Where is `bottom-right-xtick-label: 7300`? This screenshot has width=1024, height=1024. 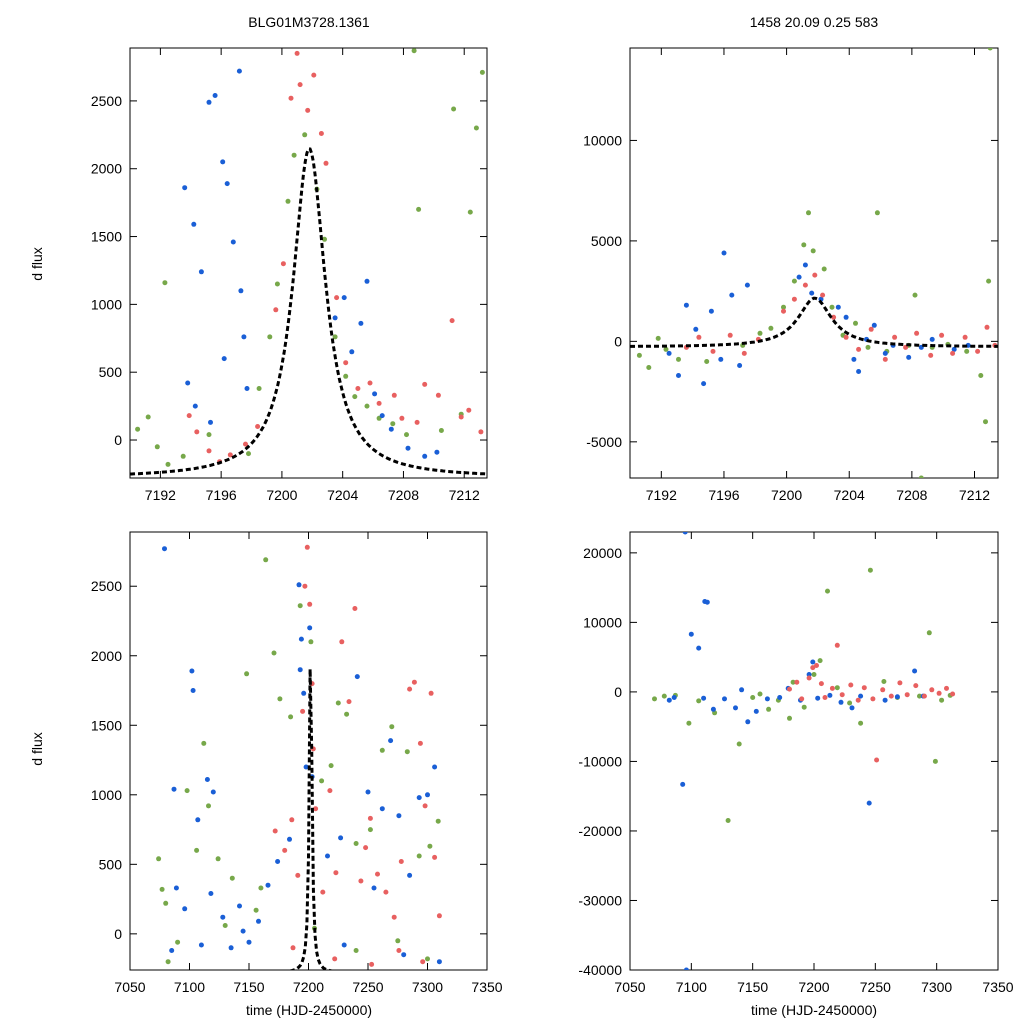 bottom-right-xtick-label: 7300 is located at coordinates (936, 987).